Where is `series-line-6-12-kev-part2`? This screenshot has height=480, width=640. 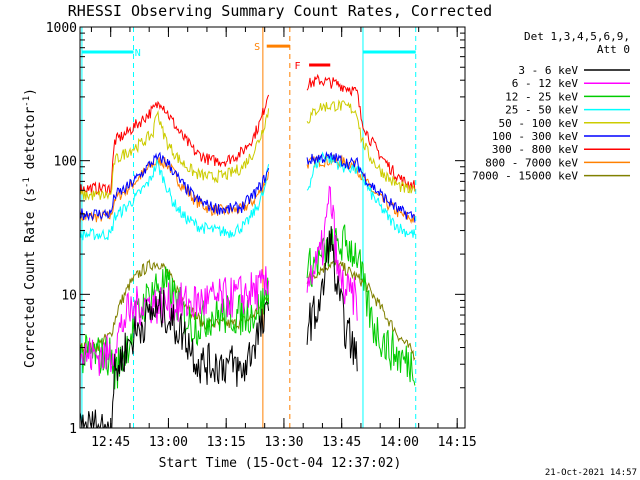
series-line-6-12-kev-part2 is located at coordinates (332, 253).